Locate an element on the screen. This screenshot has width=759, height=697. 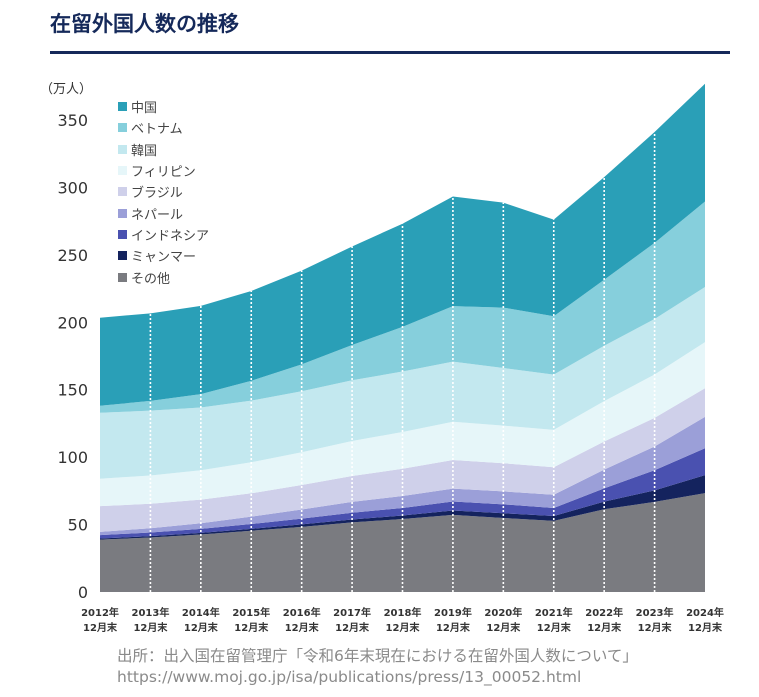
x-tick-label: 2021年 12月末 is located at coordinates (554, 620).